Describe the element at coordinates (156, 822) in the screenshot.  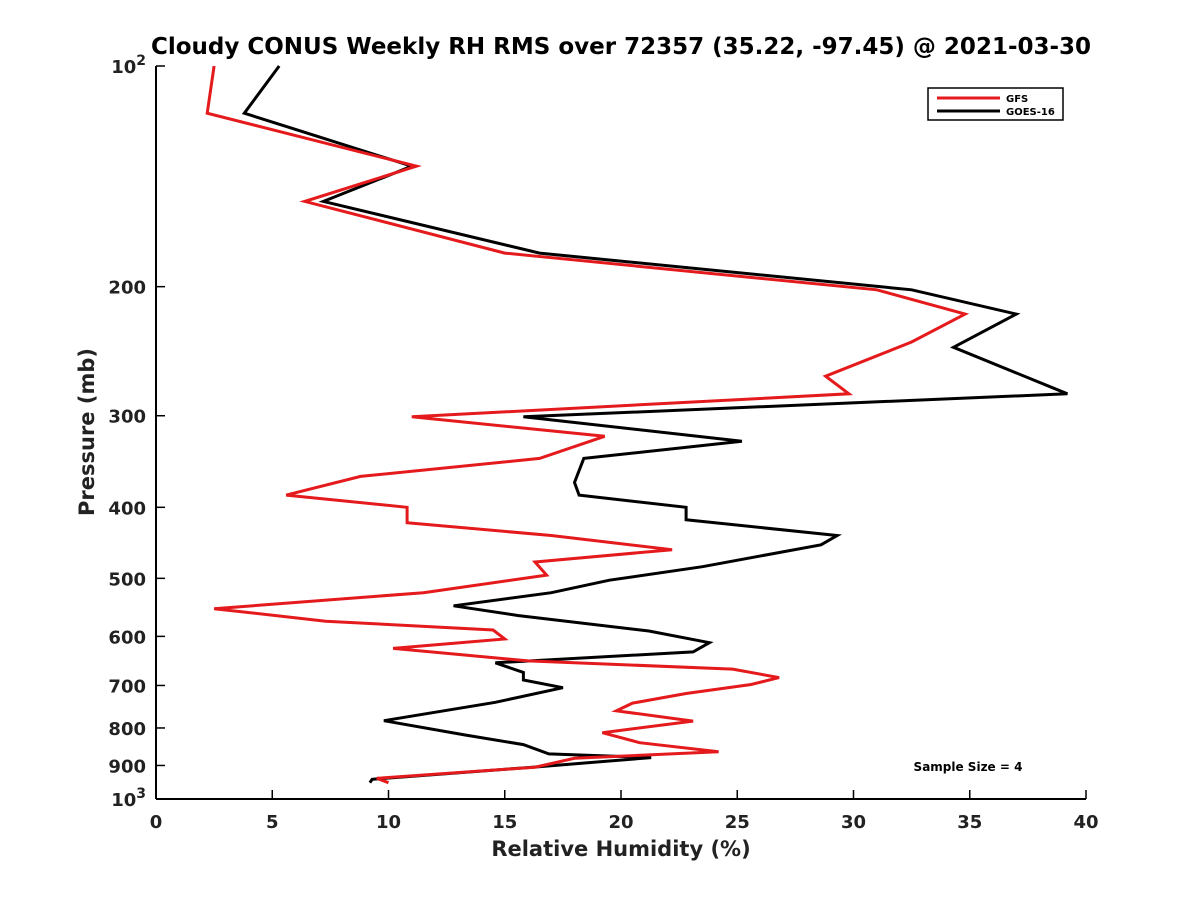
I see `x-tick-label: 0` at that location.